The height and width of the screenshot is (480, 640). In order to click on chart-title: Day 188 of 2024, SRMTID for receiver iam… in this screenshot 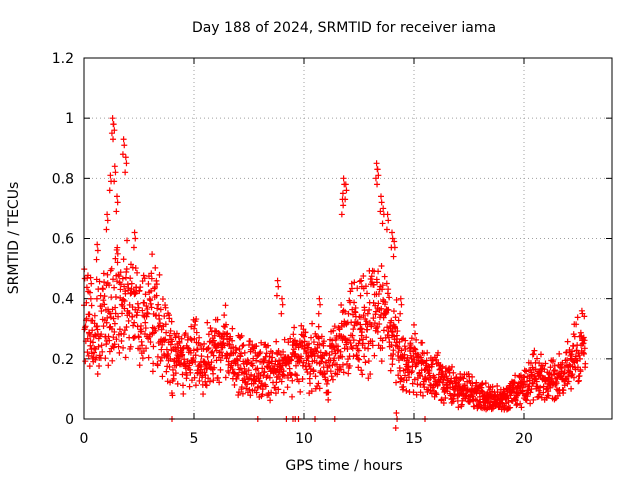, I will do `click(344, 28)`.